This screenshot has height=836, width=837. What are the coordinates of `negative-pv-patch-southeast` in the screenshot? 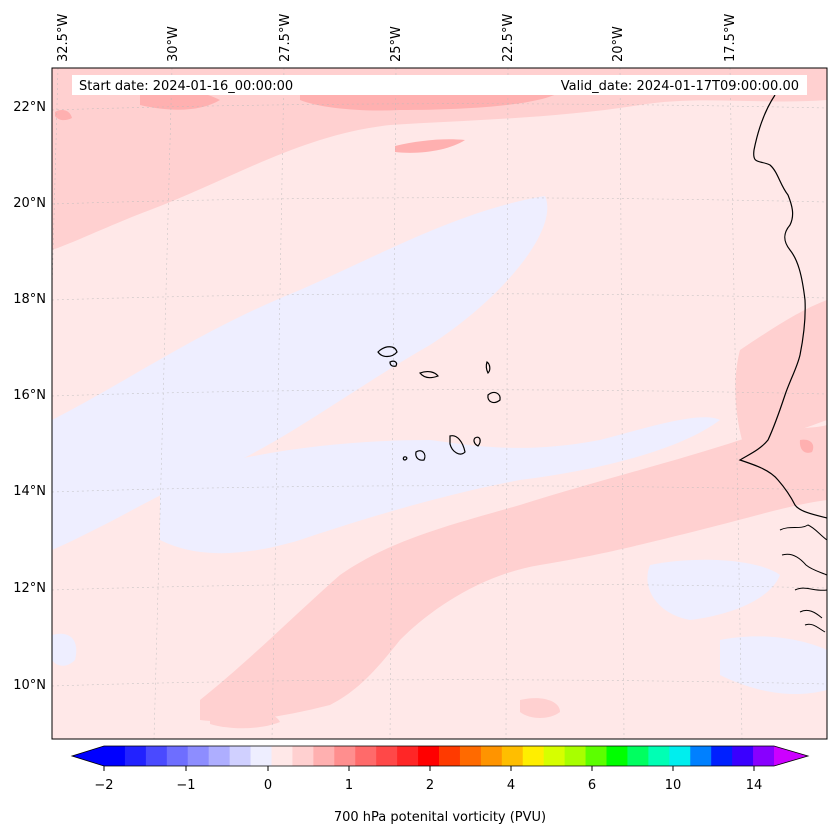 It's located at (773, 665).